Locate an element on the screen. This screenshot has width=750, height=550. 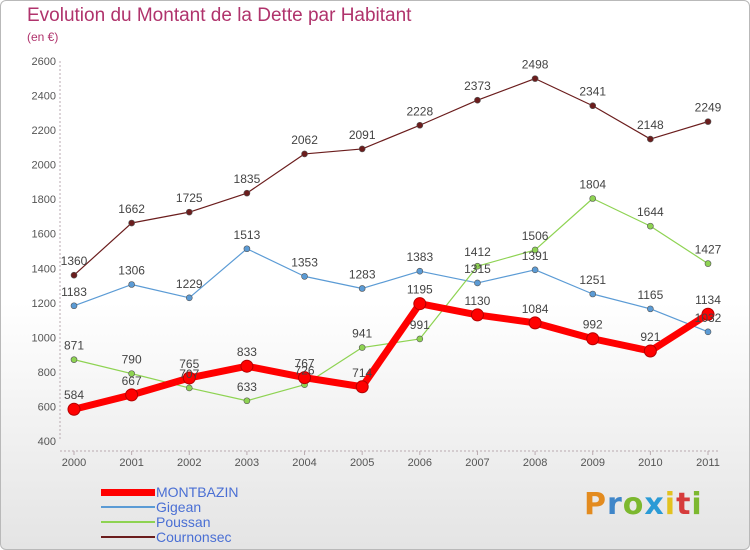
data-label-gigean: 1032 is located at coordinates (708, 318).